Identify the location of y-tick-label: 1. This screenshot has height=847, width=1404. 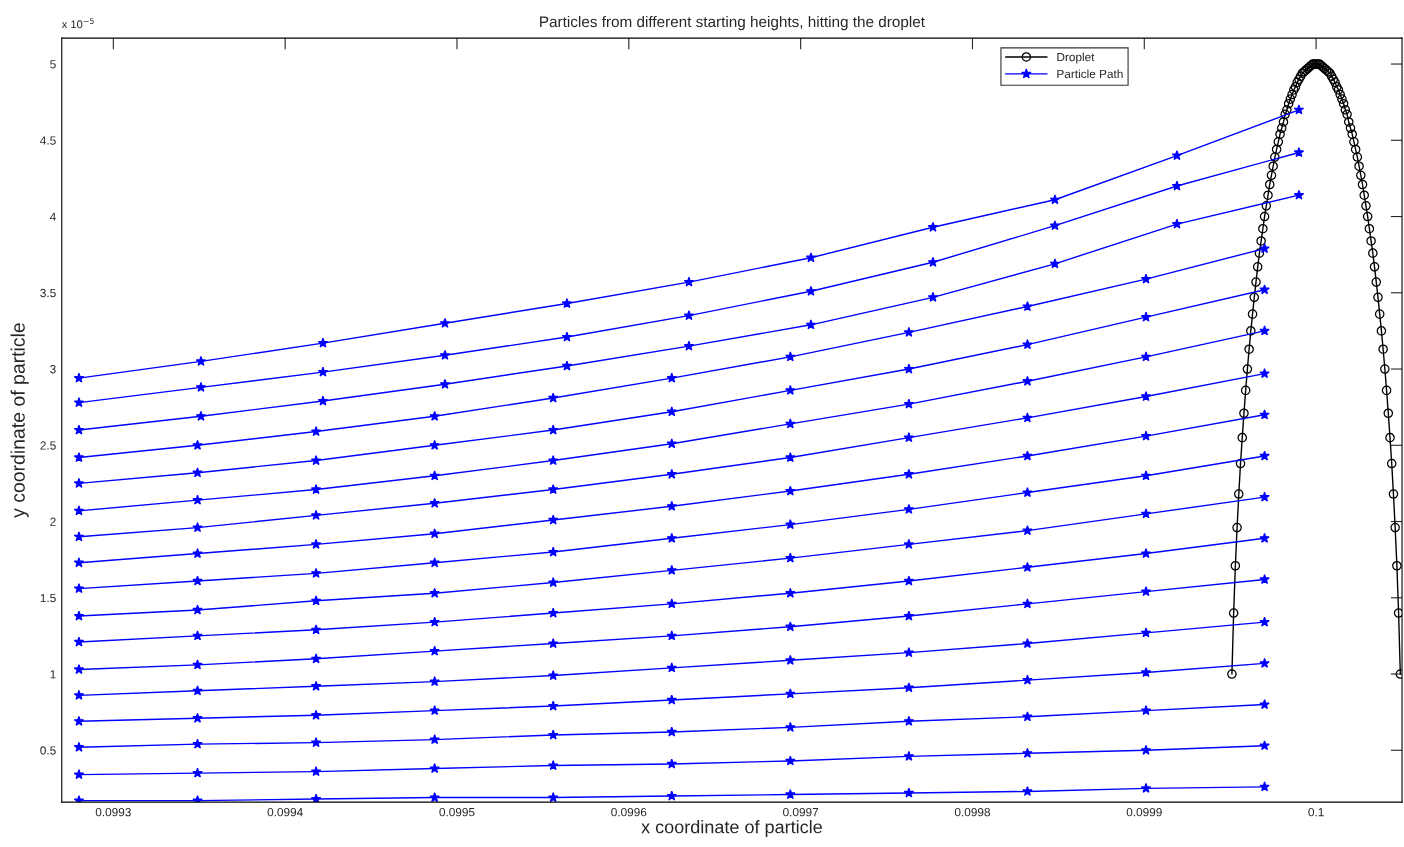
(53, 674).